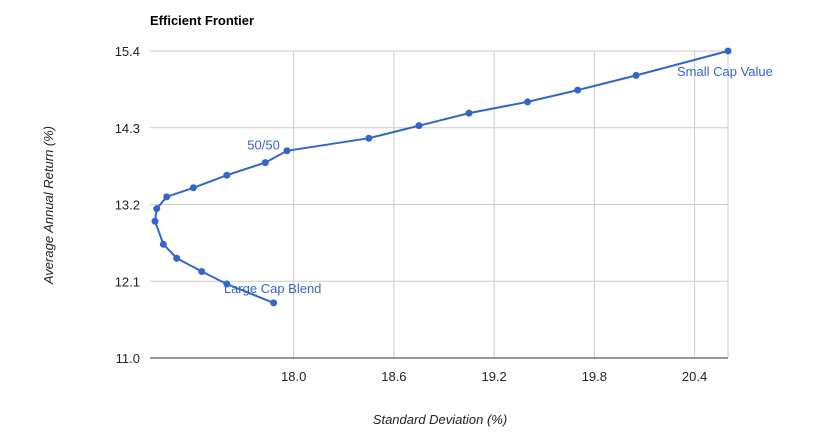 The height and width of the screenshot is (448, 839). Describe the element at coordinates (273, 288) in the screenshot. I see `annotation-label: Large Cap Blend` at that location.